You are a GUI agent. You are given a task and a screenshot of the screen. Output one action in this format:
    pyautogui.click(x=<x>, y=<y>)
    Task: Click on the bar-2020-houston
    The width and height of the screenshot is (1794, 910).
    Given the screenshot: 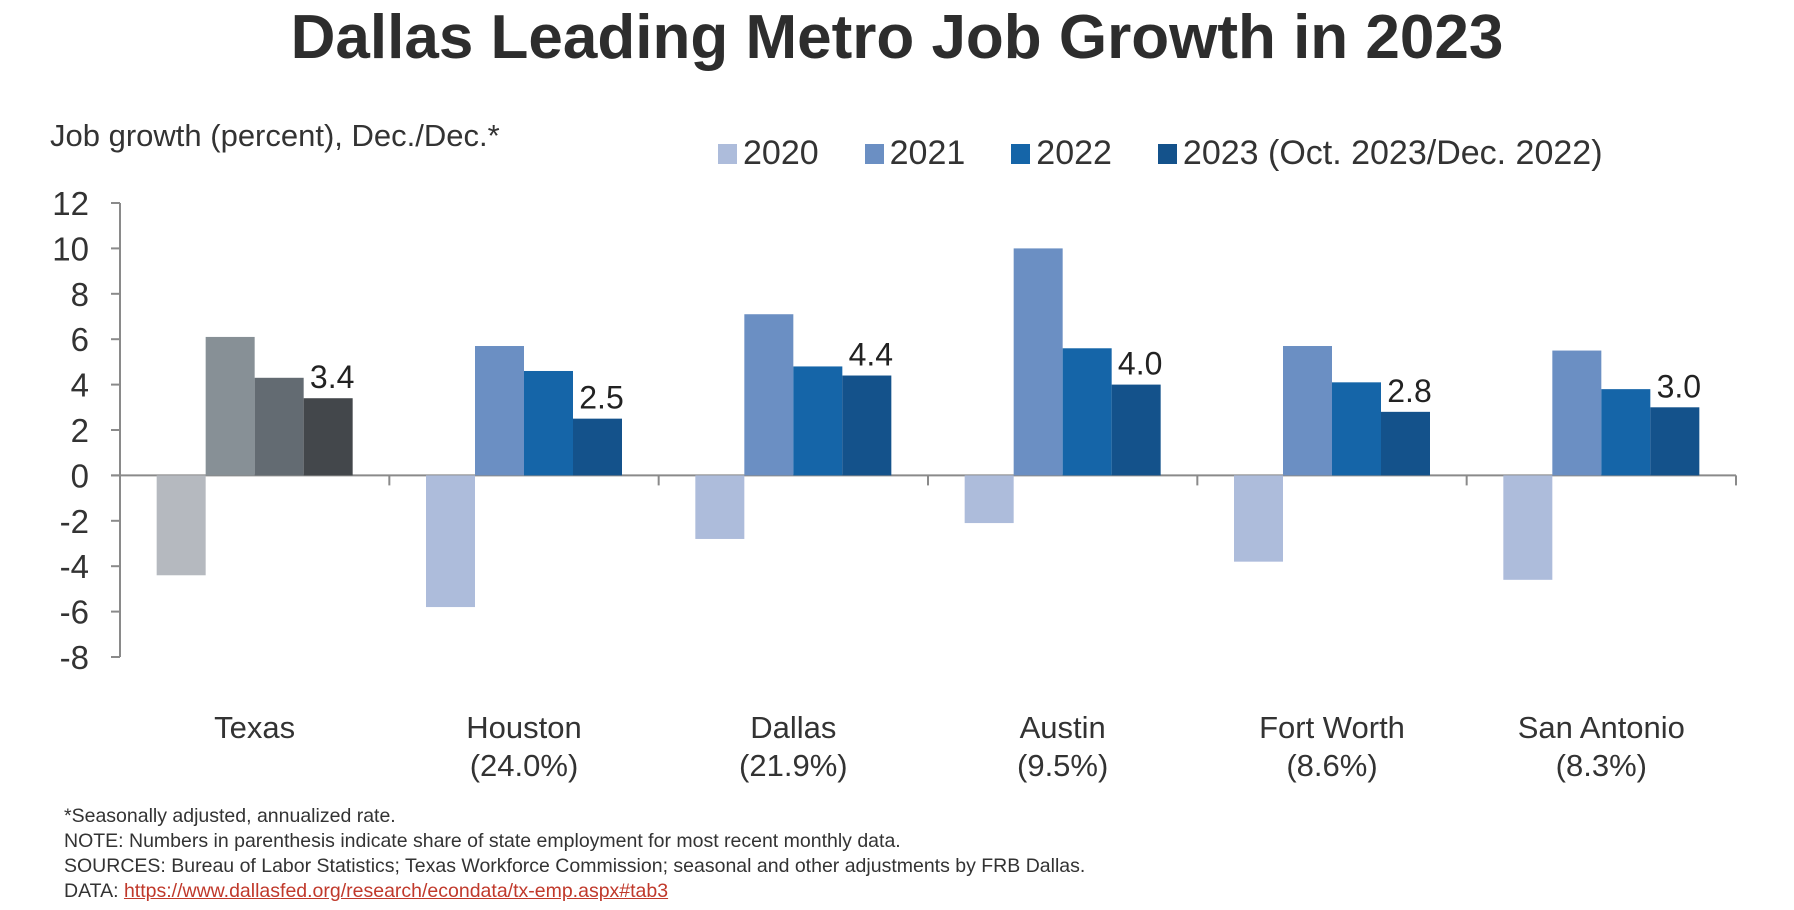 What is the action you would take?
    pyautogui.click(x=450, y=541)
    